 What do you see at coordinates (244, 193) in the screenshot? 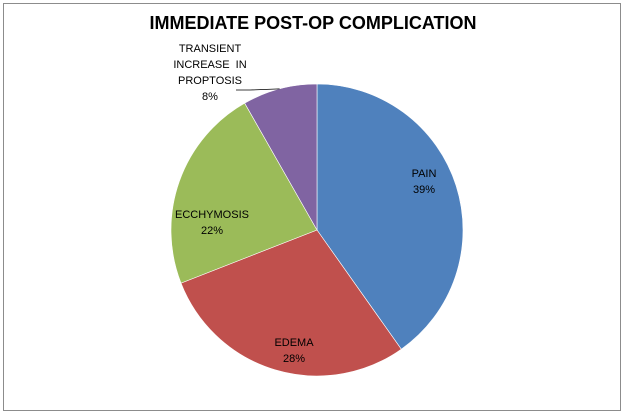
I see `pie-slice-ecchymosis` at bounding box center [244, 193].